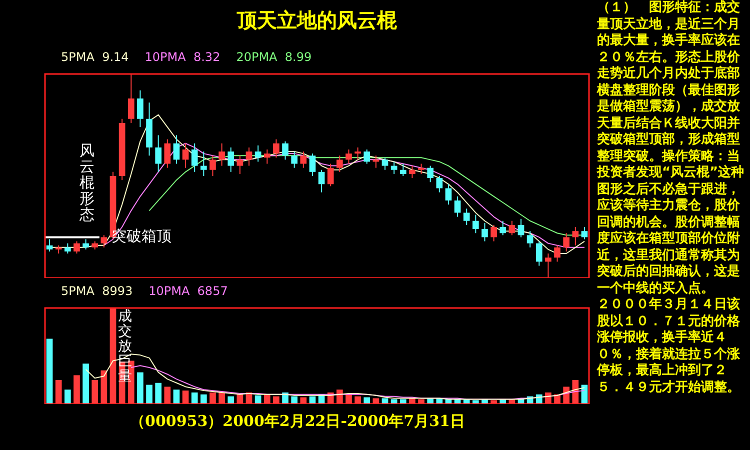  What do you see at coordinates (274, 57) in the screenshot?
I see `text: 20PMA 8.99` at bounding box center [274, 57].